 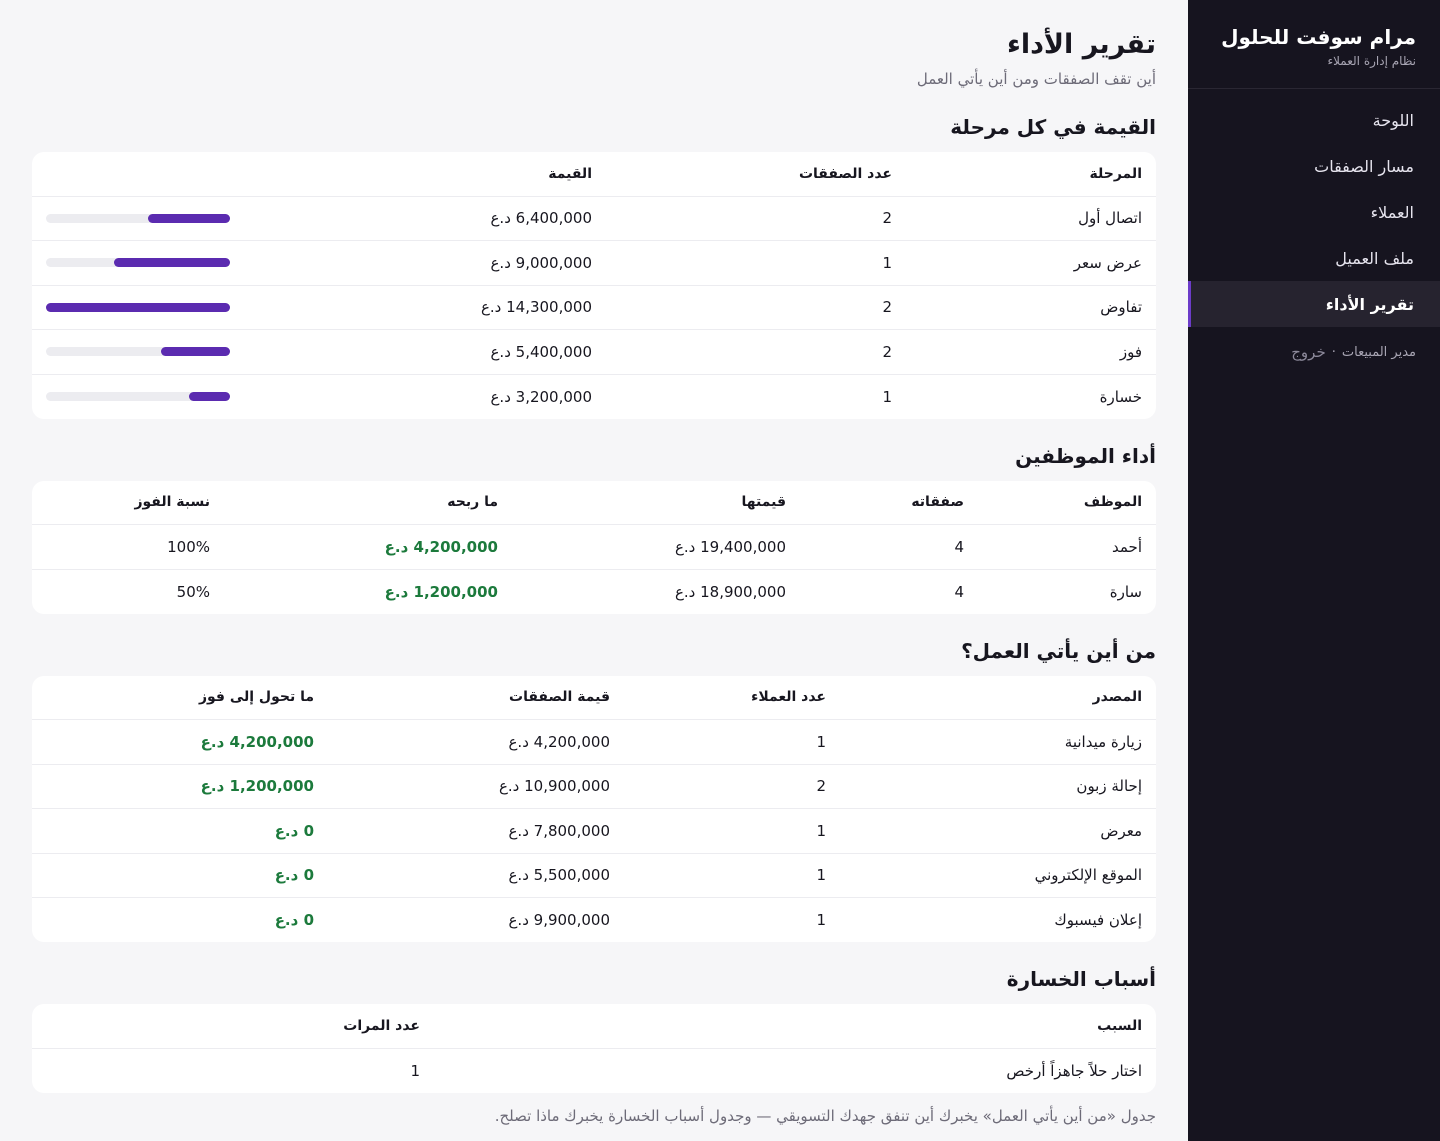 I want to click on value-cell: 14,300,000 د.ع, so click(x=451, y=307).